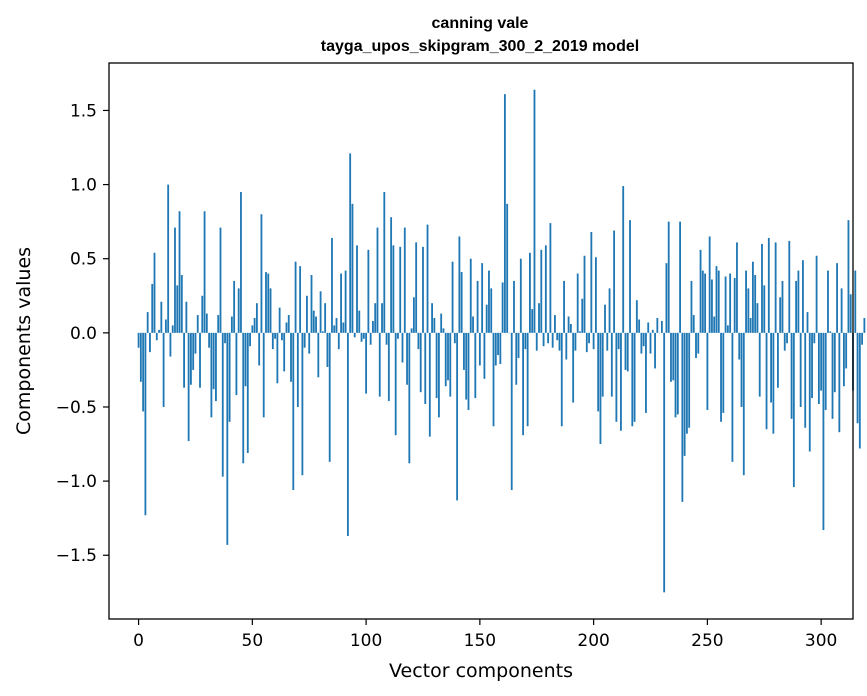 The height and width of the screenshot is (696, 867). What do you see at coordinates (480, 23) in the screenshot?
I see `chart-title-line-1: canning vale` at bounding box center [480, 23].